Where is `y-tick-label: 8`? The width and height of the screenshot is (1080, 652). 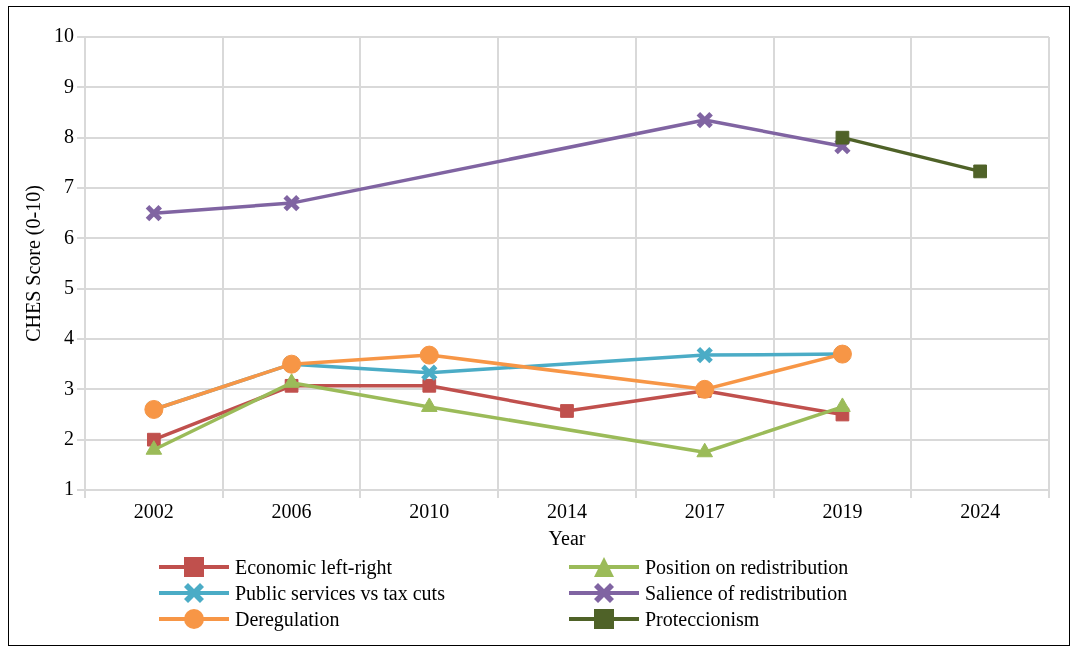
y-tick-label: 8 is located at coordinates (69, 135).